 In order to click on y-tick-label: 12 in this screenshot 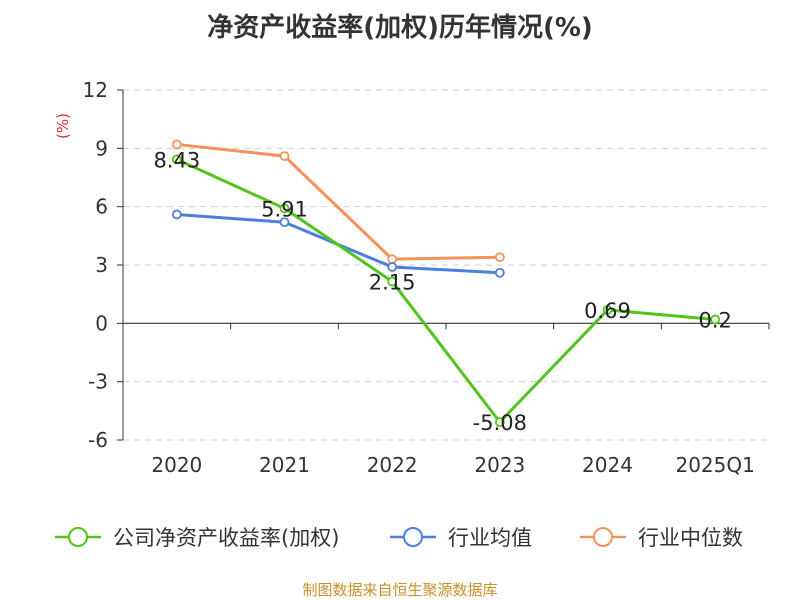, I will do `click(95, 90)`.